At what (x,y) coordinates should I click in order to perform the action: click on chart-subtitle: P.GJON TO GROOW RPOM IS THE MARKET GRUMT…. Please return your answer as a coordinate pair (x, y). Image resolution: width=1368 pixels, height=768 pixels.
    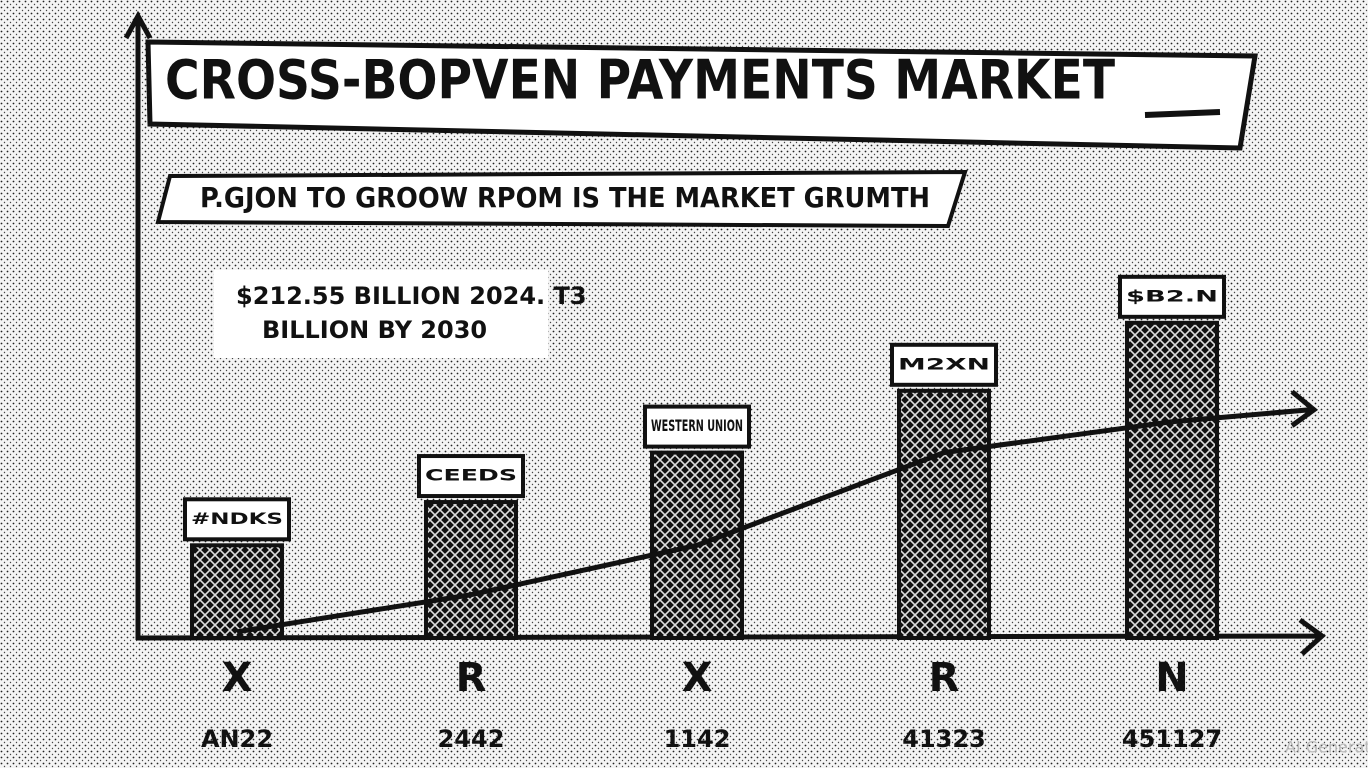
    Looking at the image, I should click on (565, 197).